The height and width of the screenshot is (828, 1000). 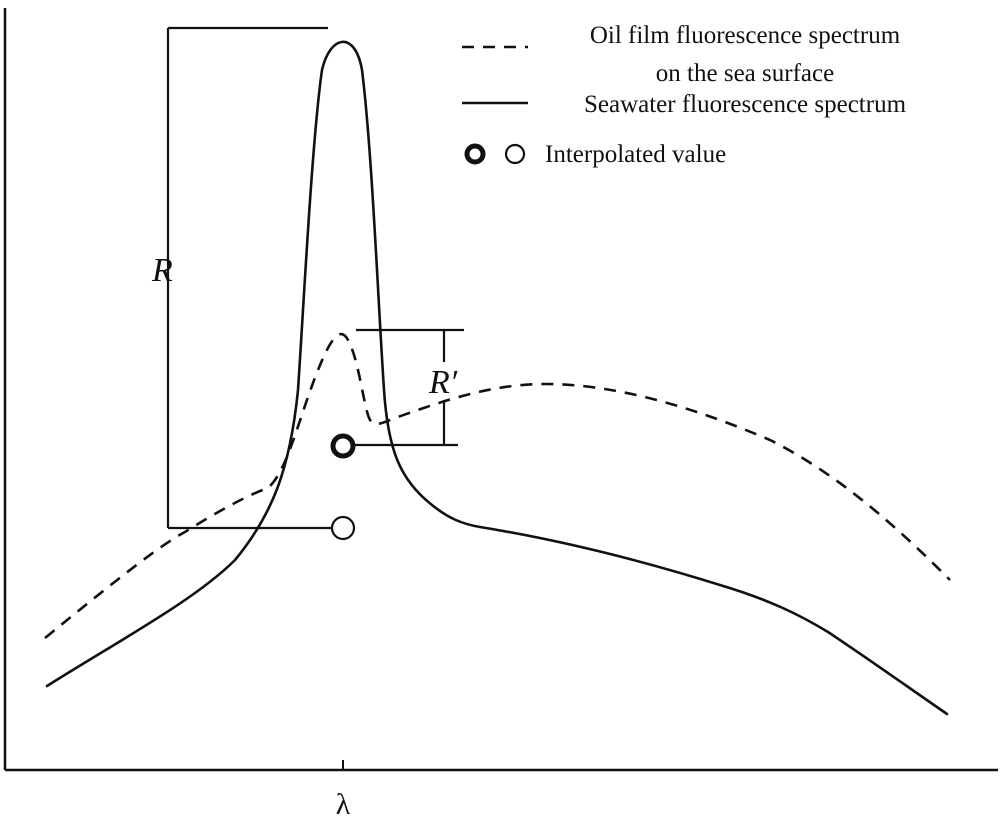 What do you see at coordinates (409, 387) in the screenshot?
I see `r-prime-bracket` at bounding box center [409, 387].